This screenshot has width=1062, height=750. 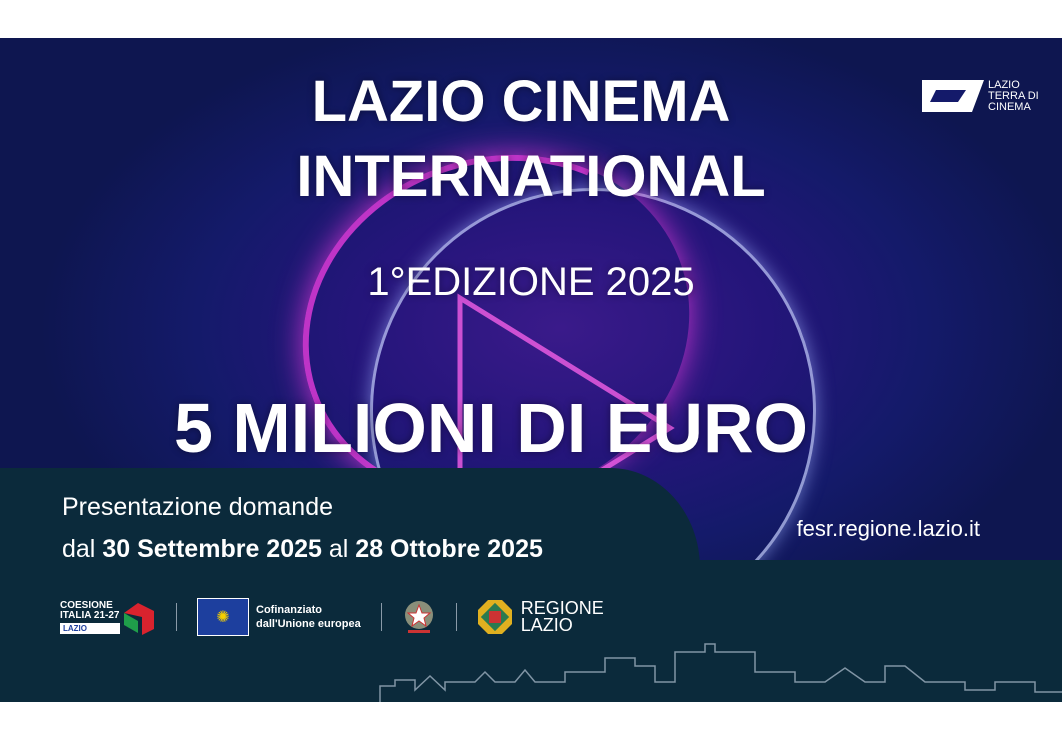 What do you see at coordinates (289, 610) in the screenshot?
I see `eu-line-1: Cofinanziato` at bounding box center [289, 610].